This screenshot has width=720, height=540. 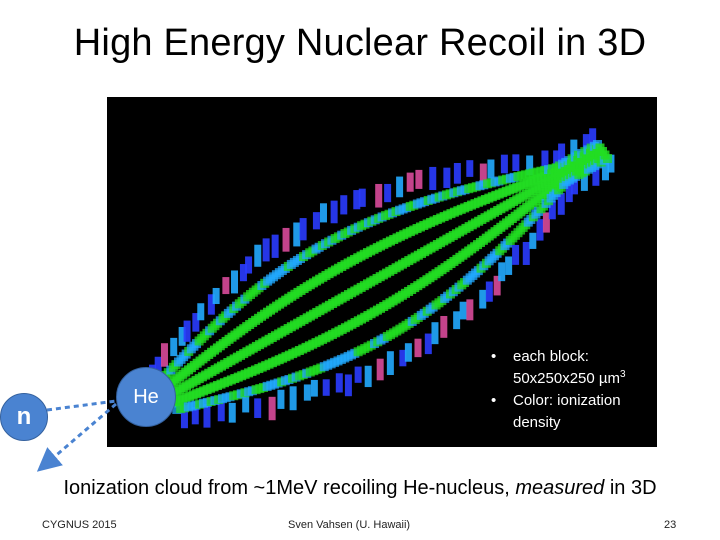 I want to click on footer-page-number: 23, so click(x=670, y=525).